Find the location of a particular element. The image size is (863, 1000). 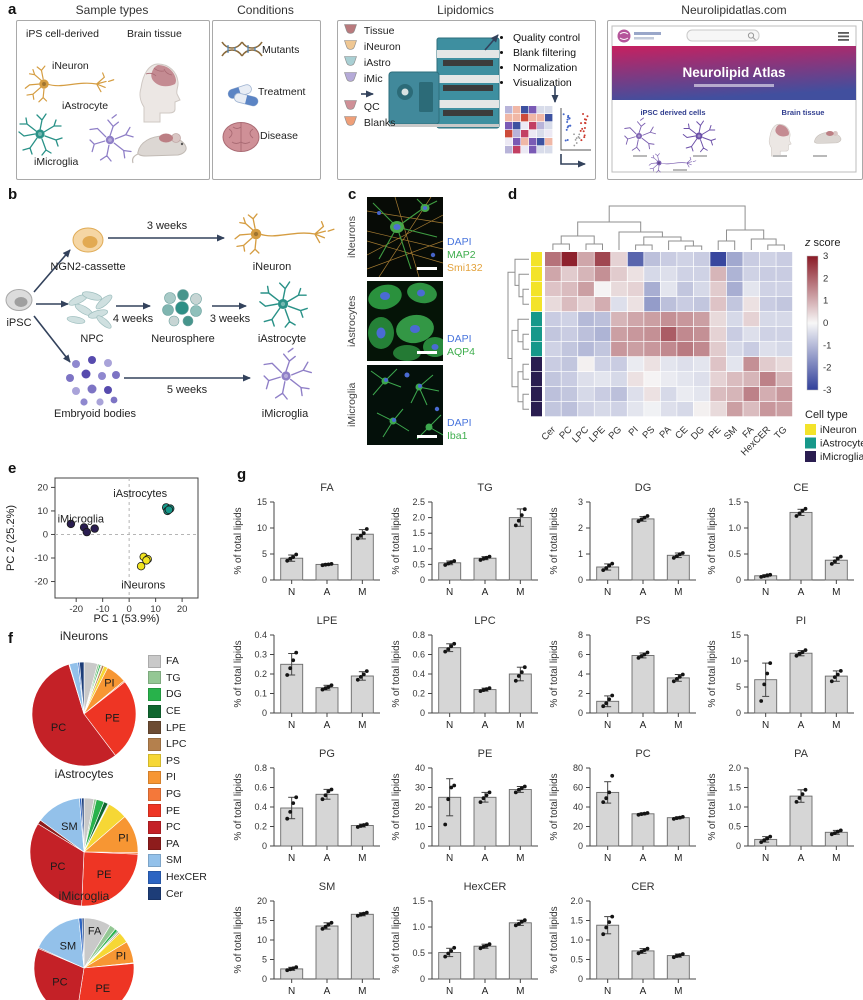

y-tick-label: 1.0 is located at coordinates (734, 807).